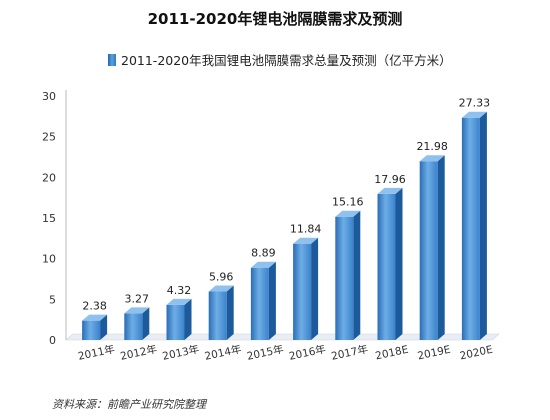 This screenshot has height=420, width=550. Describe the element at coordinates (306, 229) in the screenshot. I see `data-label: 11.84` at that location.